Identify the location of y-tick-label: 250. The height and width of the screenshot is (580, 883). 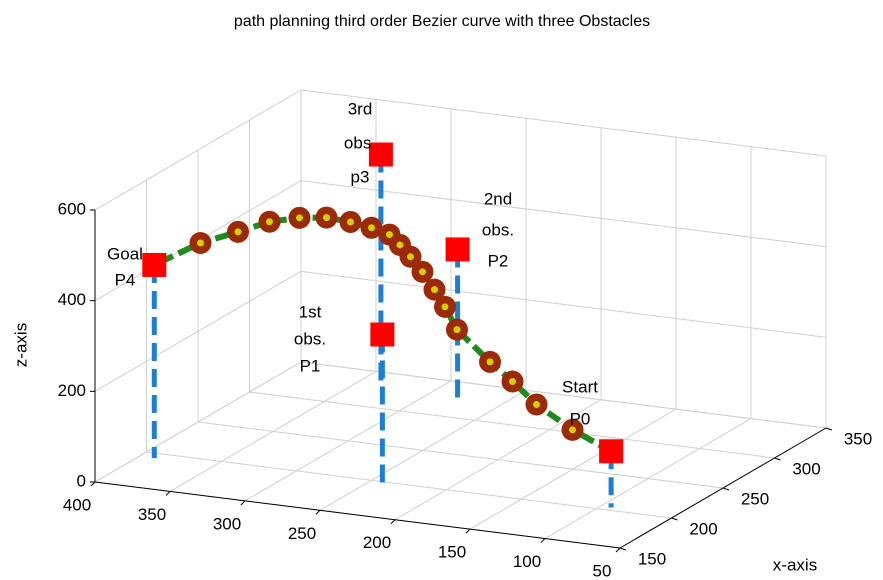
(302, 533).